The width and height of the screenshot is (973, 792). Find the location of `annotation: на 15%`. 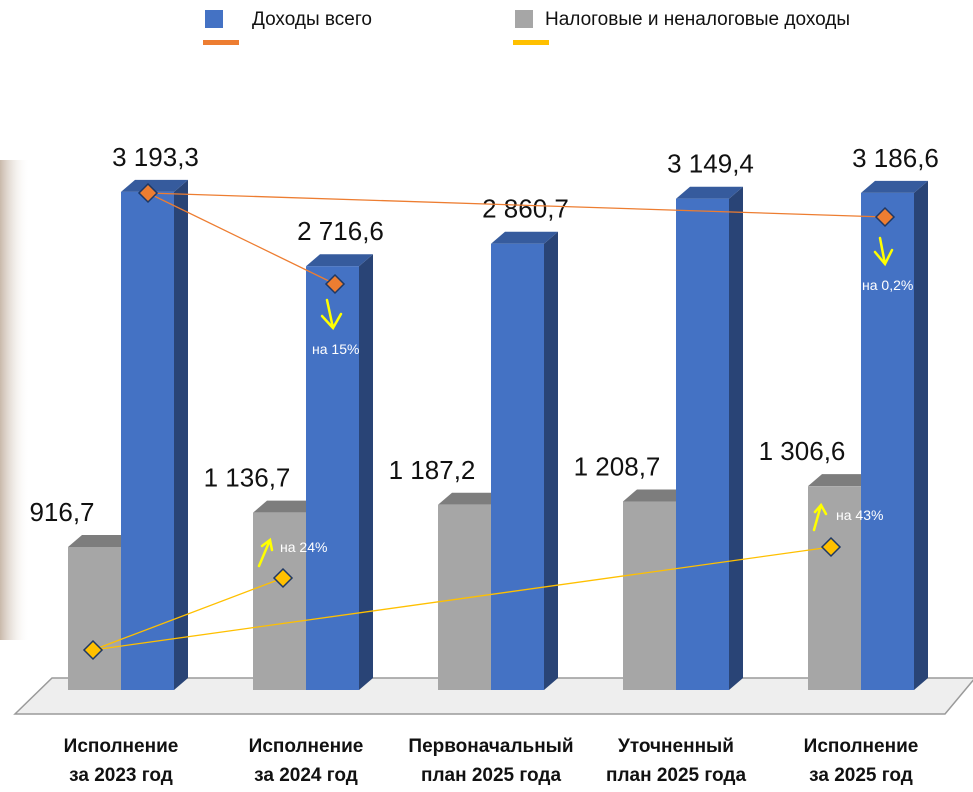

annotation: на 15% is located at coordinates (335, 349).